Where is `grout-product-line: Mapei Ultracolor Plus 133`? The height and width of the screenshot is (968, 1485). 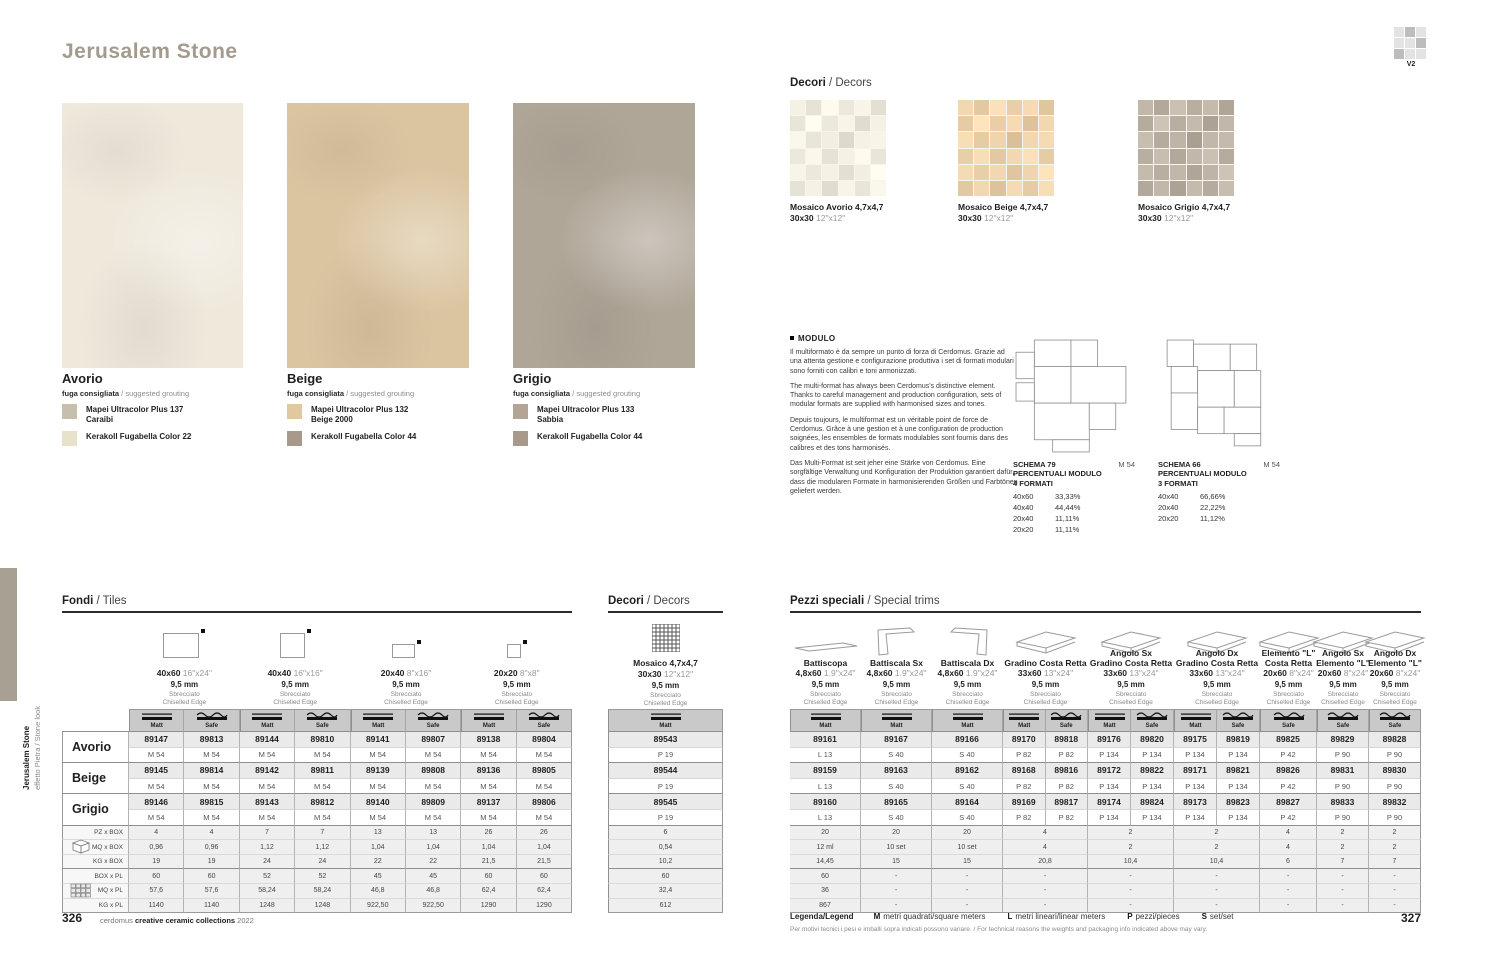
grout-product-line: Mapei Ultracolor Plus 133 is located at coordinates (586, 409).